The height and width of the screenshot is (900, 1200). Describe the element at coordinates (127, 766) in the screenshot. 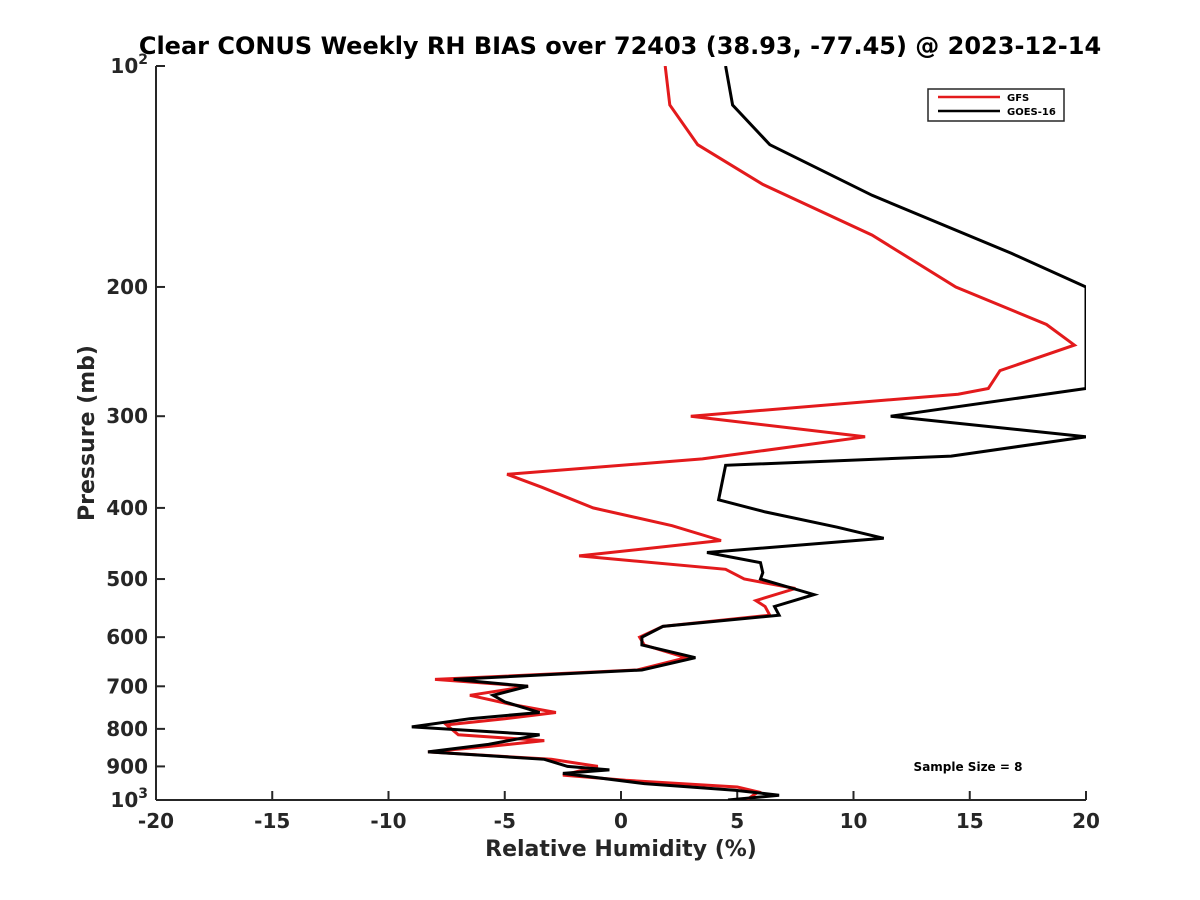

I see `y-tick-label: 900` at that location.